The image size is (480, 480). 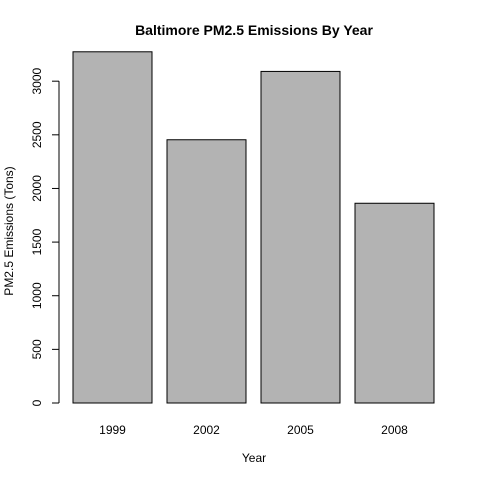 I want to click on y-tick-label: 1500, so click(x=37, y=241).